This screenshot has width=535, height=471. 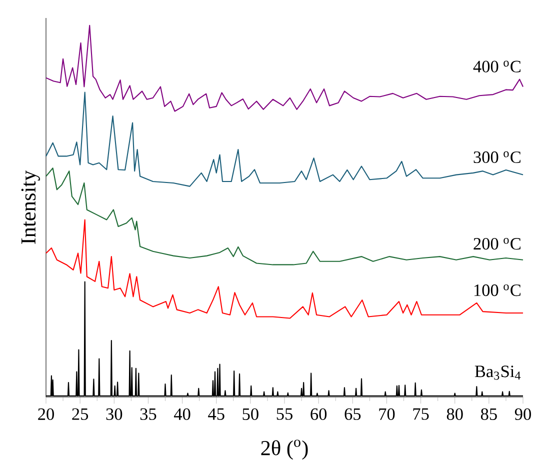 I want to click on x-tick-label: 50, so click(x=250, y=414).